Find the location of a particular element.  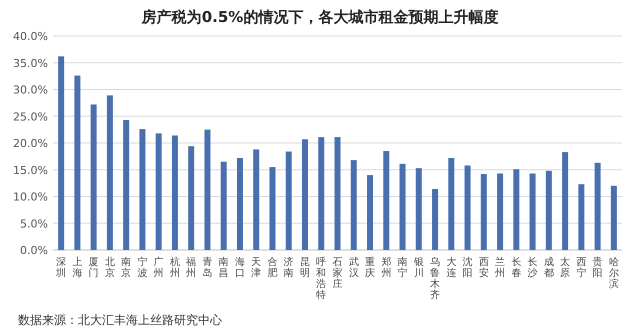

x-tick-label: 福州 is located at coordinates (191, 267).